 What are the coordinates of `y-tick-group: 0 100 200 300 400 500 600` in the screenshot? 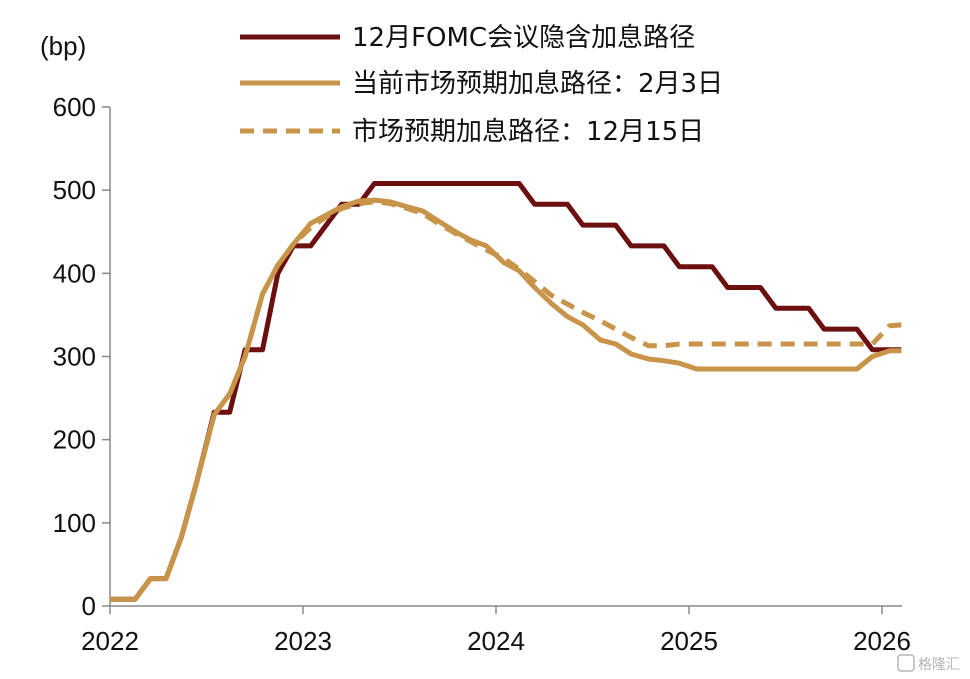 It's located at (81, 356).